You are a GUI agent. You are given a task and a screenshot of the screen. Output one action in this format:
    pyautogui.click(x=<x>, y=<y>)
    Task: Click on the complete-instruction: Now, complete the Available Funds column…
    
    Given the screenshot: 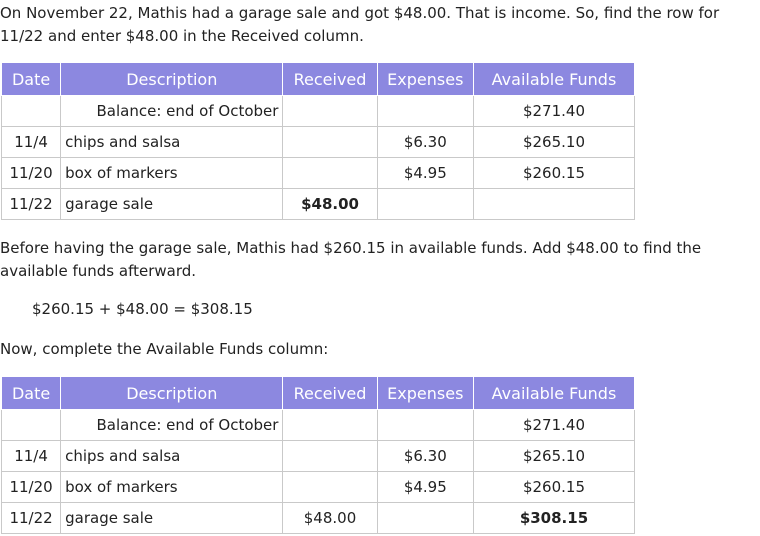 What is the action you would take?
    pyautogui.click(x=164, y=349)
    